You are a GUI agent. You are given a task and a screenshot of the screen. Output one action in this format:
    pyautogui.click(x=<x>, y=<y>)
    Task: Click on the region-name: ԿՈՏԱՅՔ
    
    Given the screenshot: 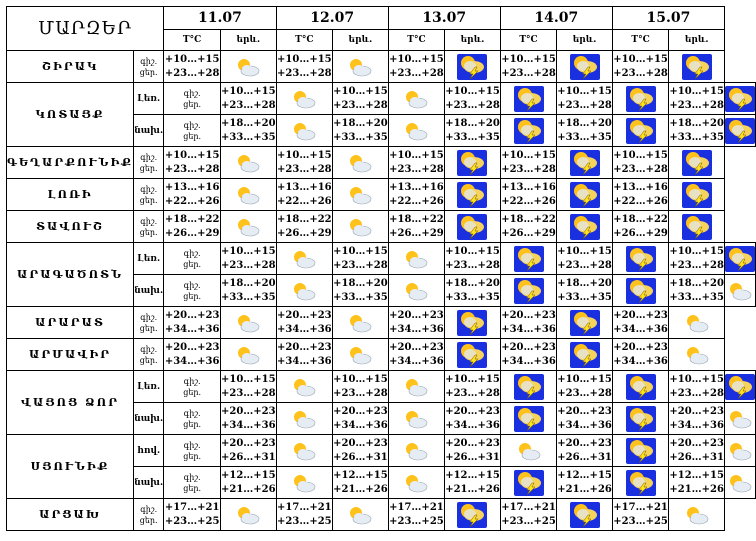 What is the action you would take?
    pyautogui.click(x=70, y=114)
    